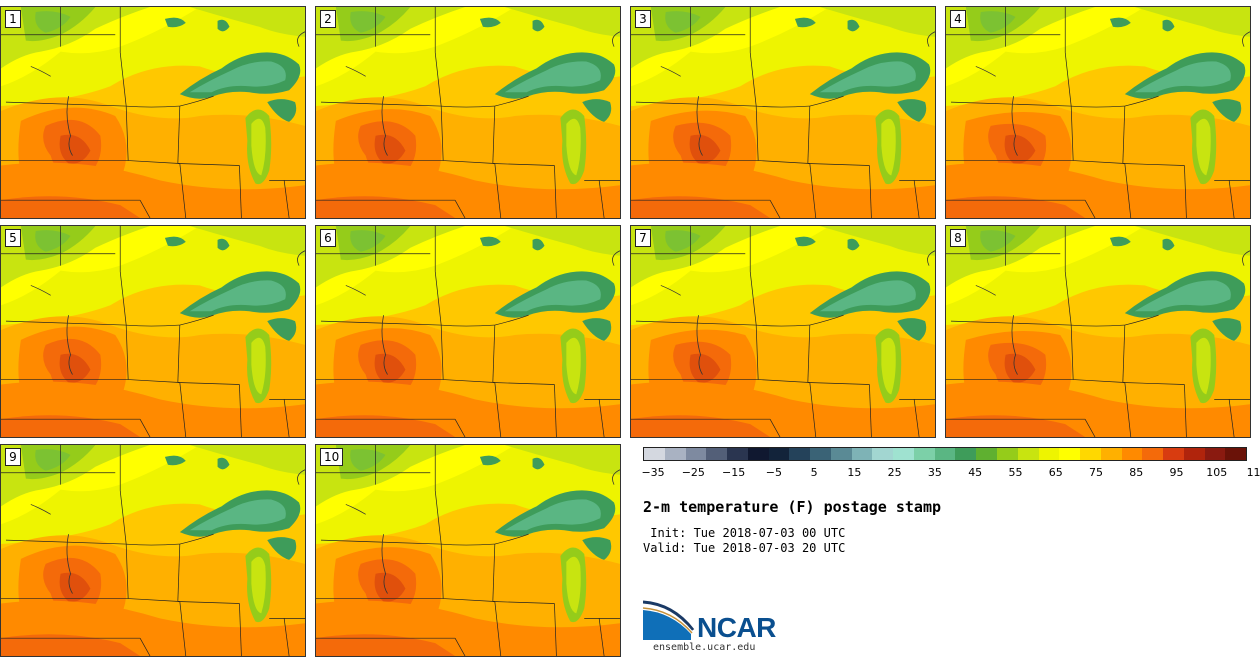 The width and height of the screenshot is (1260, 657). Describe the element at coordinates (950, 473) in the screenshot. I see `colorbar-ticks: −35 −25 −15 −5 5 15 25 35 45 55 65 75 85 95 105 115` at that location.